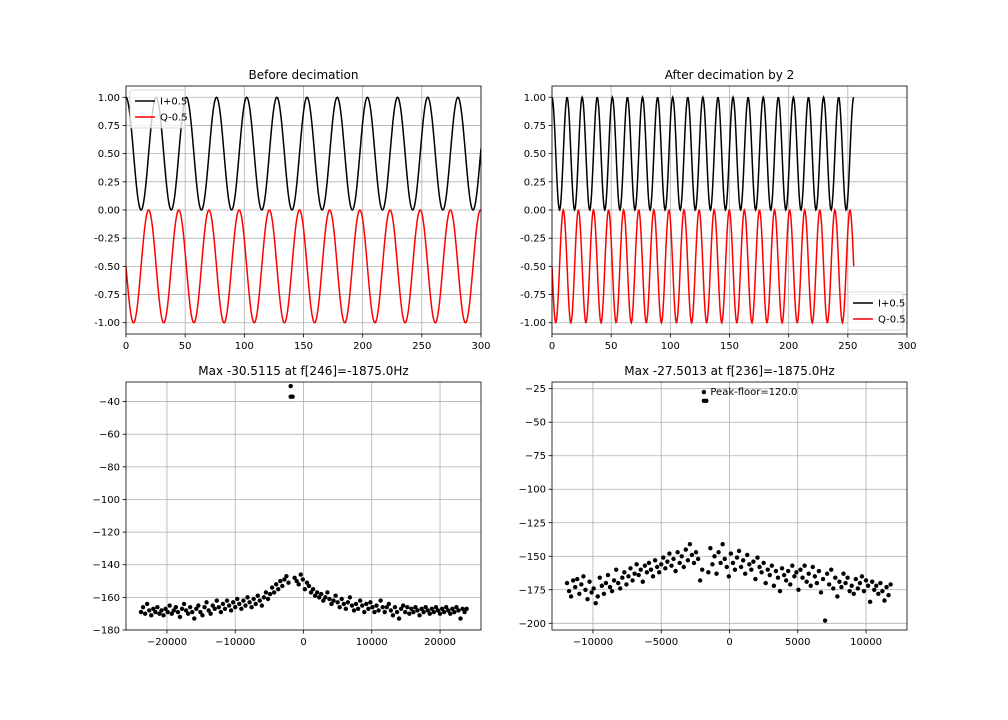 The image size is (1008, 720). Describe the element at coordinates (847, 346) in the screenshot. I see `x-tick-label: 250` at that location.